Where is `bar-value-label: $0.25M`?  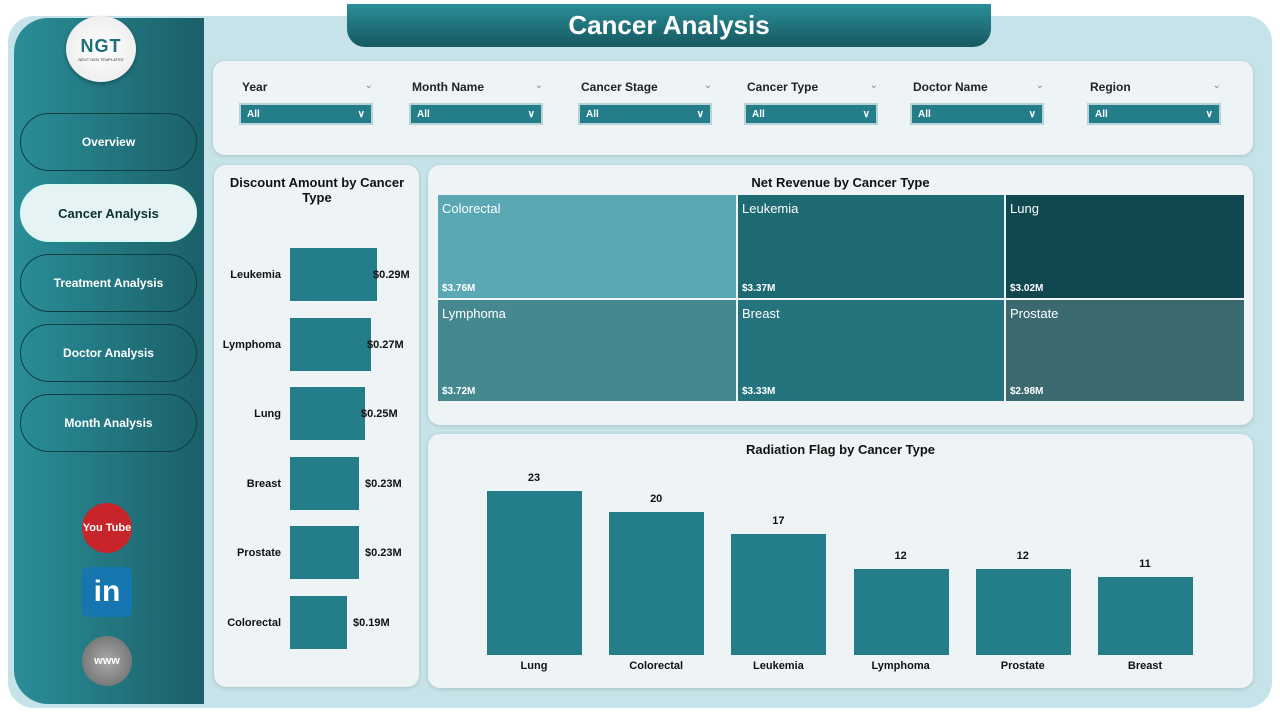
bar-value-label: $0.25M is located at coordinates (379, 414).